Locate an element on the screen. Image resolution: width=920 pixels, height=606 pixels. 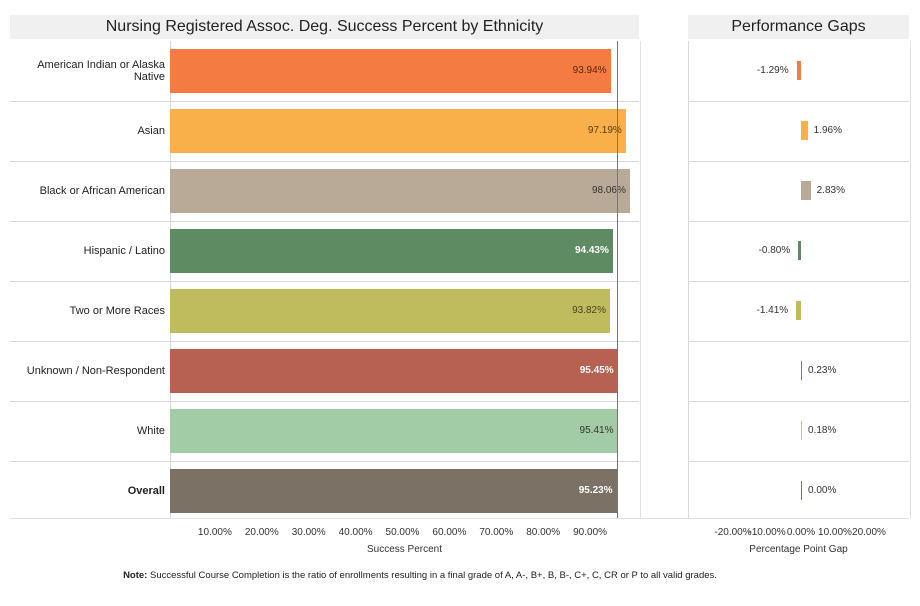
overall-reference-line is located at coordinates (617, 279).